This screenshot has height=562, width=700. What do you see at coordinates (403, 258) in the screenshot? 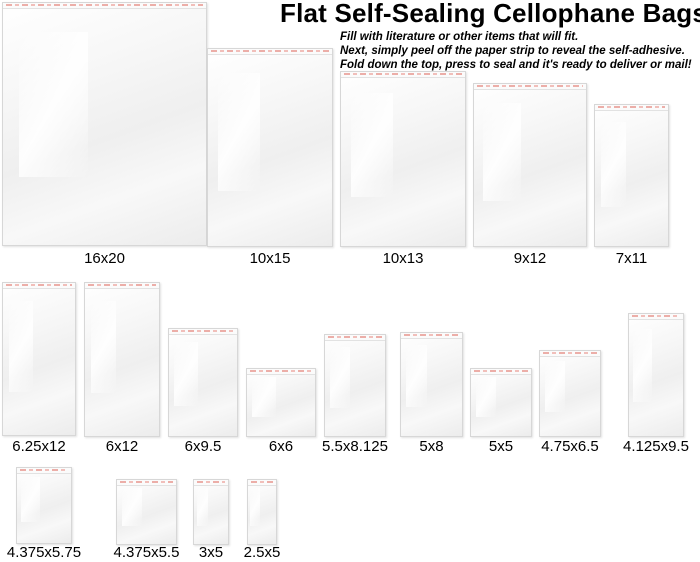
I see `bag-size-label: 10x13` at bounding box center [403, 258].